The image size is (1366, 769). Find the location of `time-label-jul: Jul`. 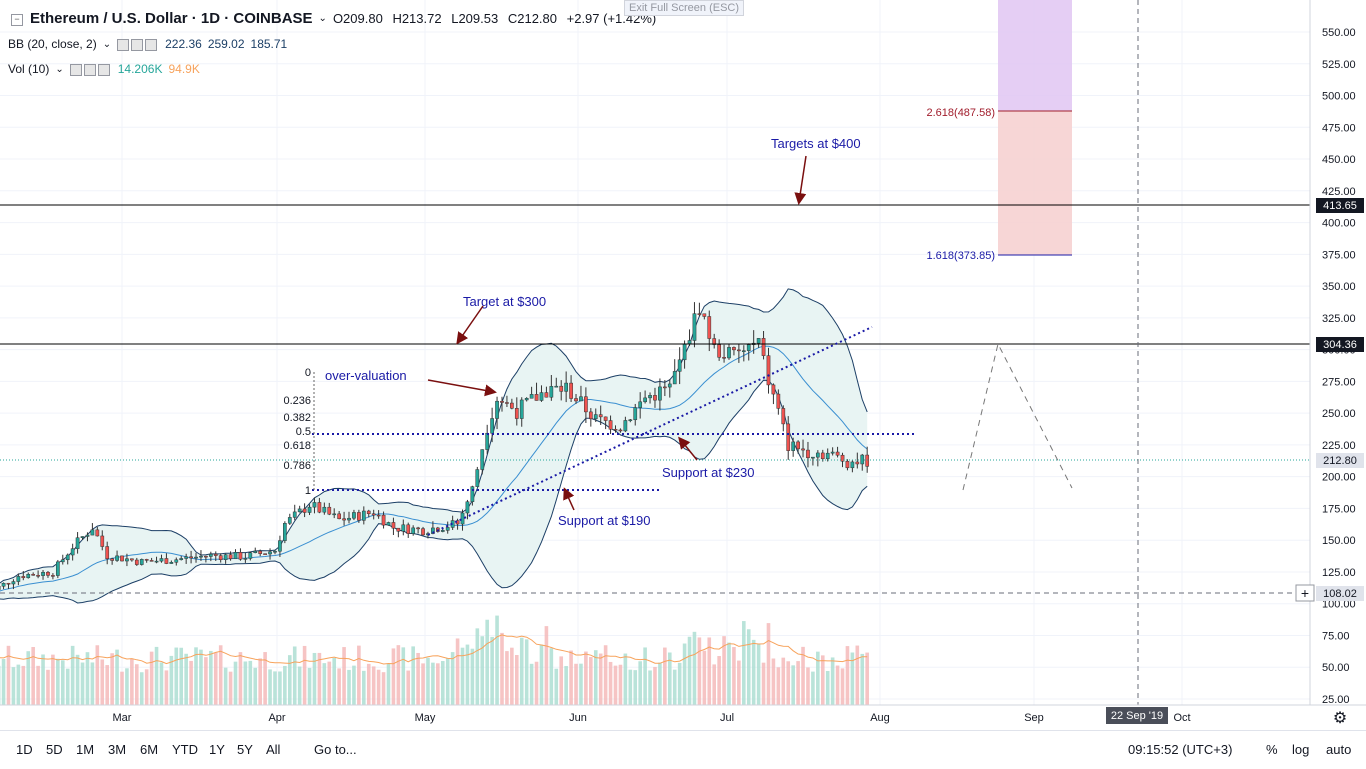

time-label-jul: Jul is located at coordinates (727, 718).